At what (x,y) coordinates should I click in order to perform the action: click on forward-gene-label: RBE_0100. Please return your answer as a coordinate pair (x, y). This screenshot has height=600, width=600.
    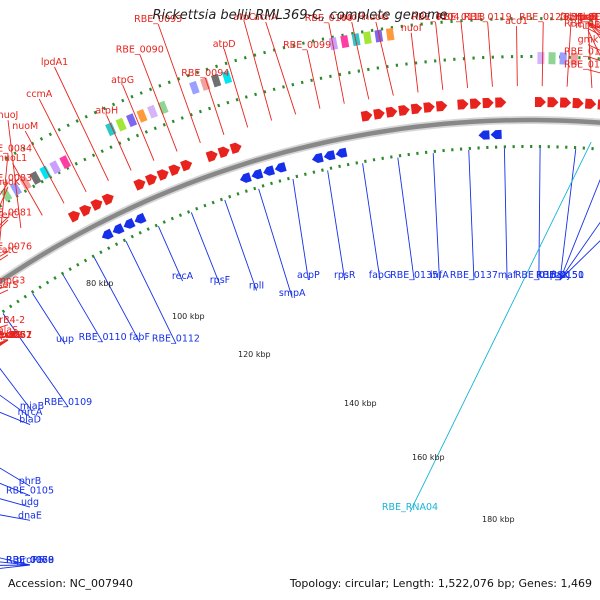
    Looking at the image, I should click on (329, 18).